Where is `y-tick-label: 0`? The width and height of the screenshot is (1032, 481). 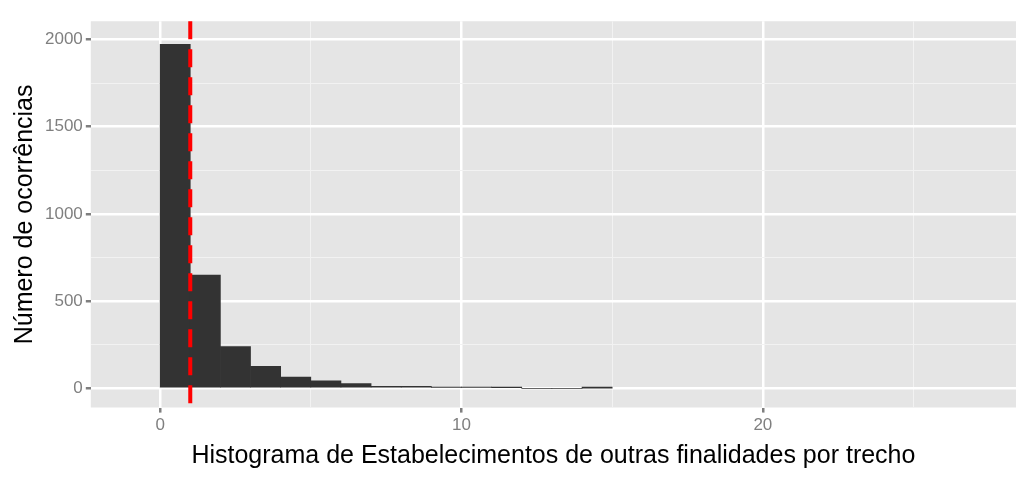 y-tick-label: 0 is located at coordinates (78, 388).